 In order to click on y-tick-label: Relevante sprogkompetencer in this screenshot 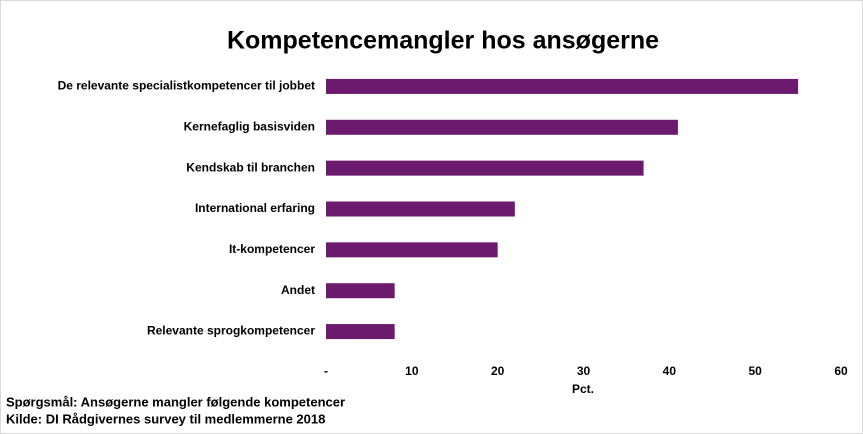, I will do `click(231, 331)`.